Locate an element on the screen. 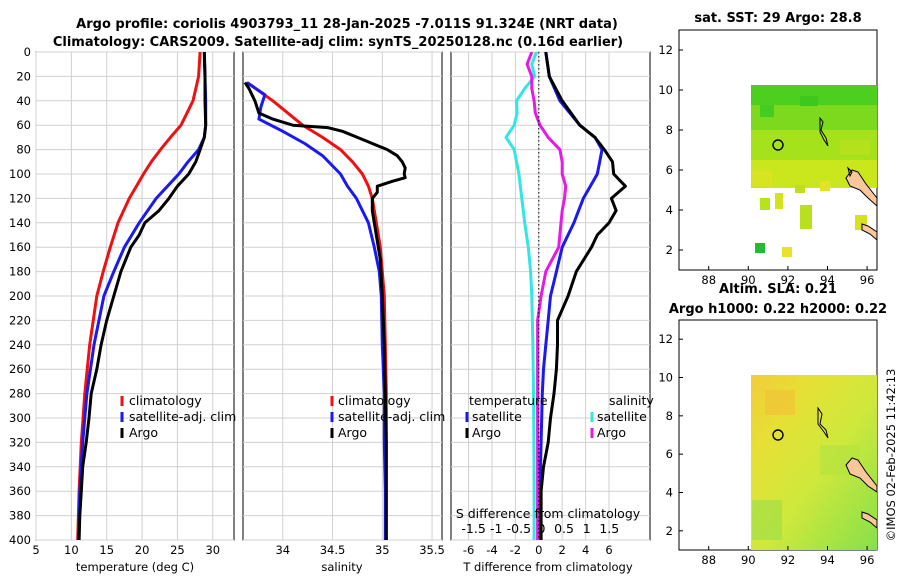 The width and height of the screenshot is (900, 584). legend-label-s-argo: Argo is located at coordinates (611, 432).